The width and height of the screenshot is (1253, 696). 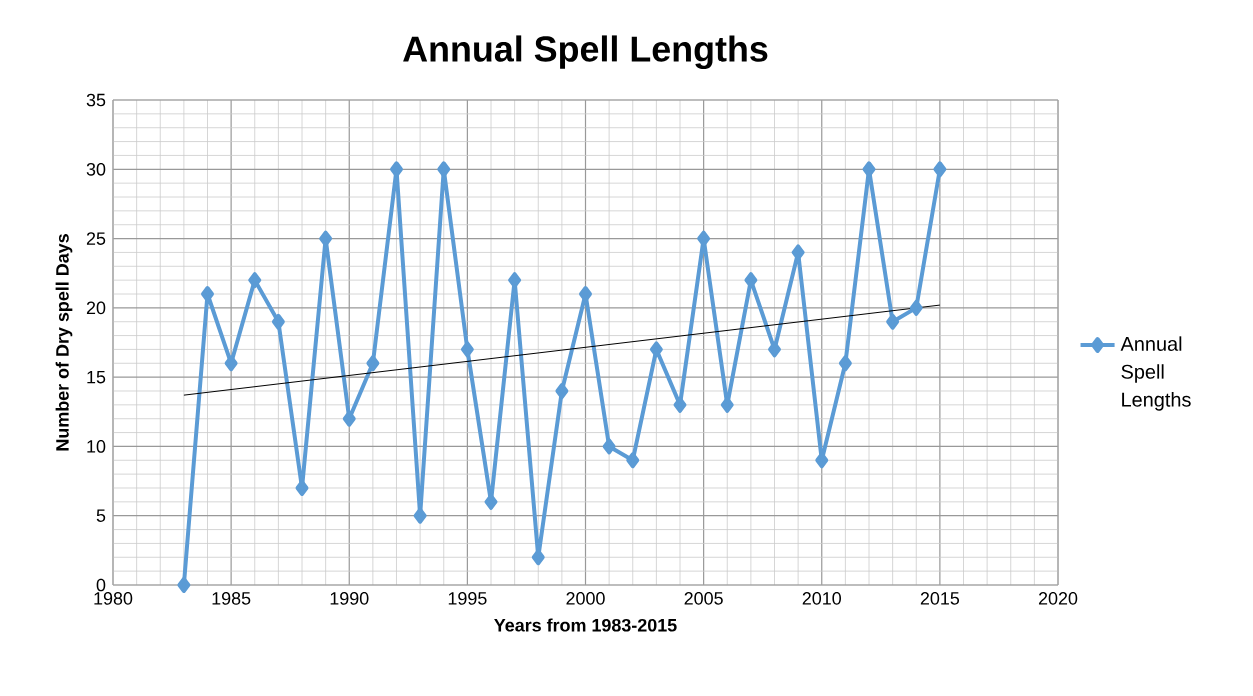 I want to click on x-tick-label: 2000, so click(x=585, y=598).